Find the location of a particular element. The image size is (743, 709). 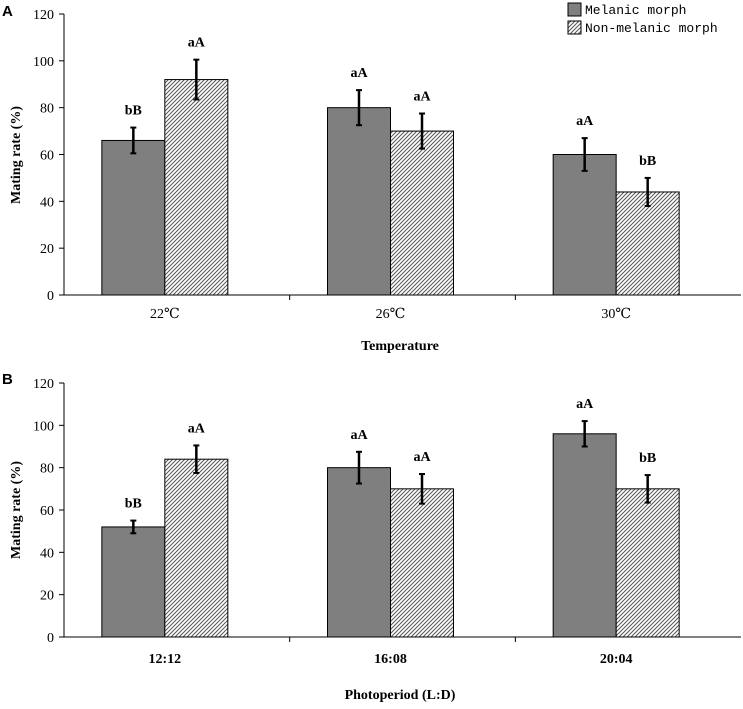

y-axis-title-a: Mating rate (%) is located at coordinates (16, 155).